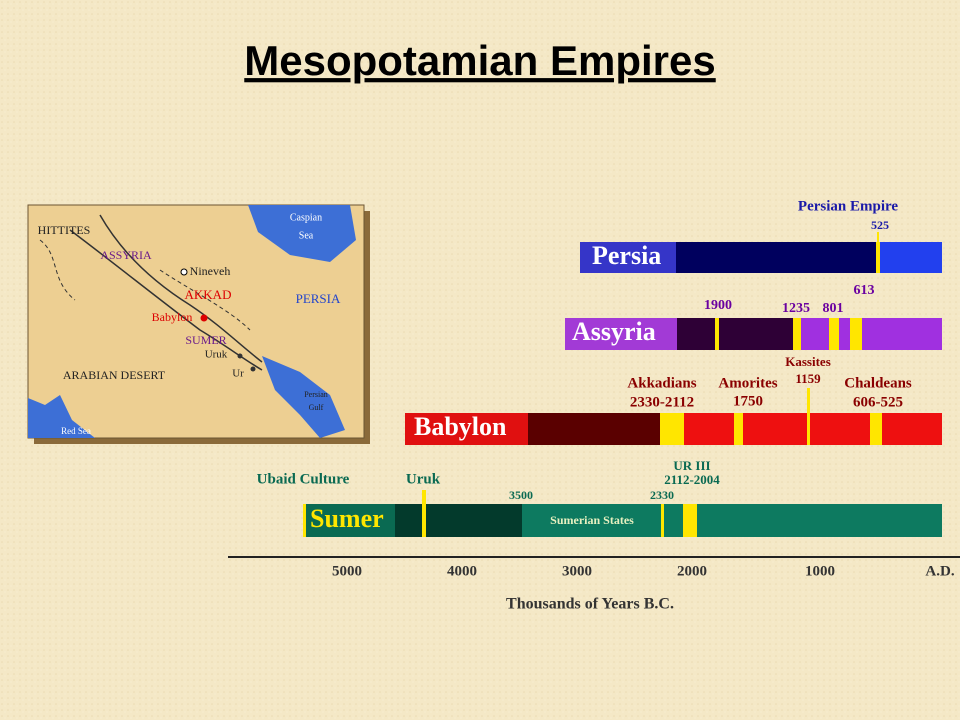 Image resolution: width=960 pixels, height=720 pixels. I want to click on caspian-sea, so click(302, 233).